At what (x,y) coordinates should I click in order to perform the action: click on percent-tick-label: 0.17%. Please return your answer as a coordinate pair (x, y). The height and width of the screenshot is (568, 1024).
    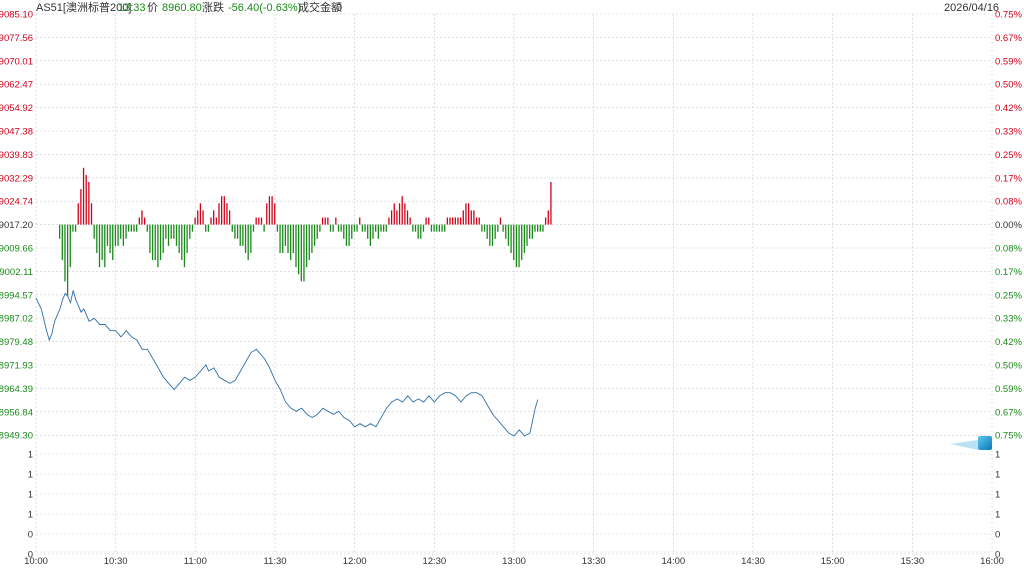
    Looking at the image, I should click on (1008, 178).